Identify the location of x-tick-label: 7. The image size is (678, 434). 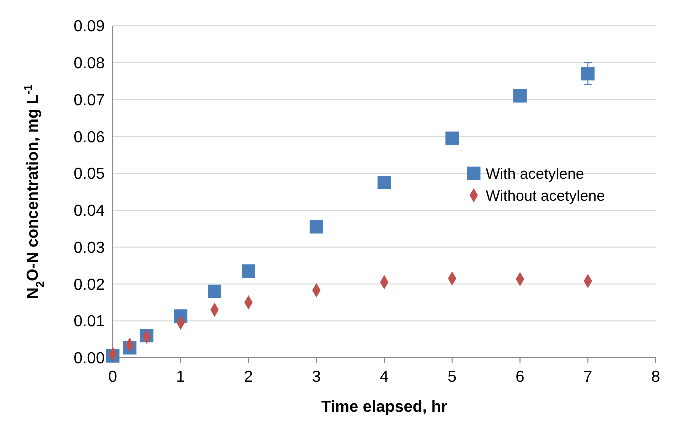
(588, 377).